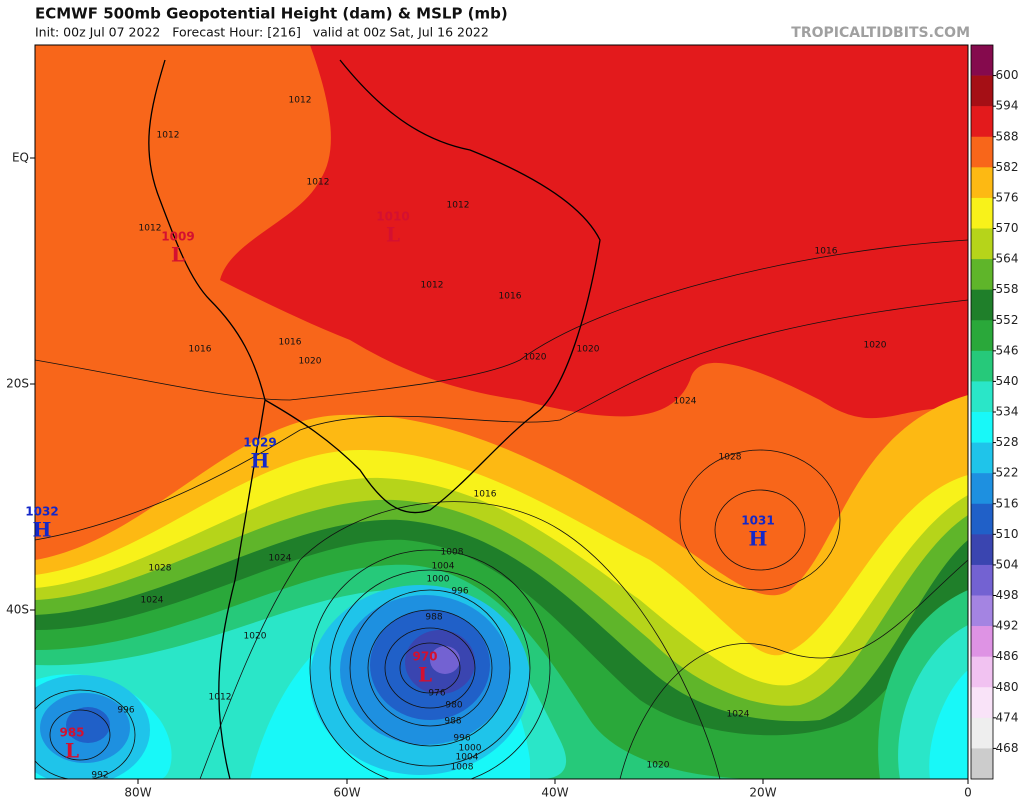  What do you see at coordinates (762, 793) in the screenshot?
I see `longitude-label: 20W` at bounding box center [762, 793].